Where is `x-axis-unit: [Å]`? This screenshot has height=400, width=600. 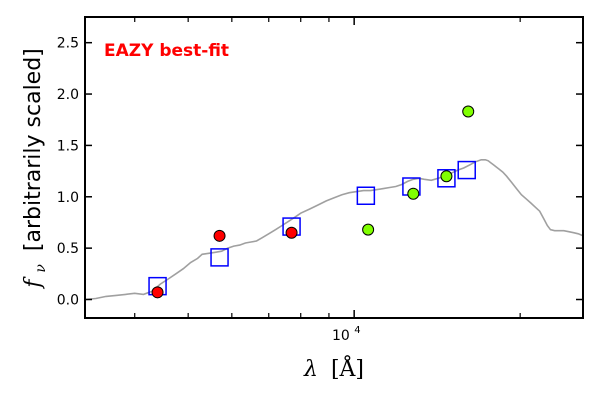
x-axis-unit: [Å] is located at coordinates (347, 368).